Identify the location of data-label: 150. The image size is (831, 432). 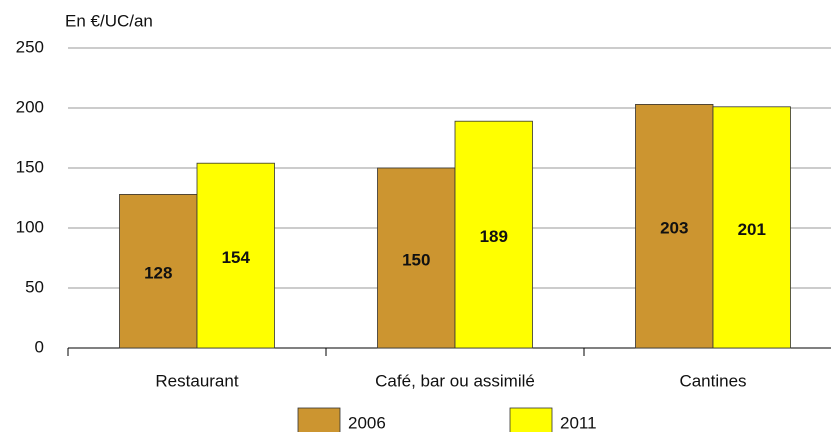
(416, 259).